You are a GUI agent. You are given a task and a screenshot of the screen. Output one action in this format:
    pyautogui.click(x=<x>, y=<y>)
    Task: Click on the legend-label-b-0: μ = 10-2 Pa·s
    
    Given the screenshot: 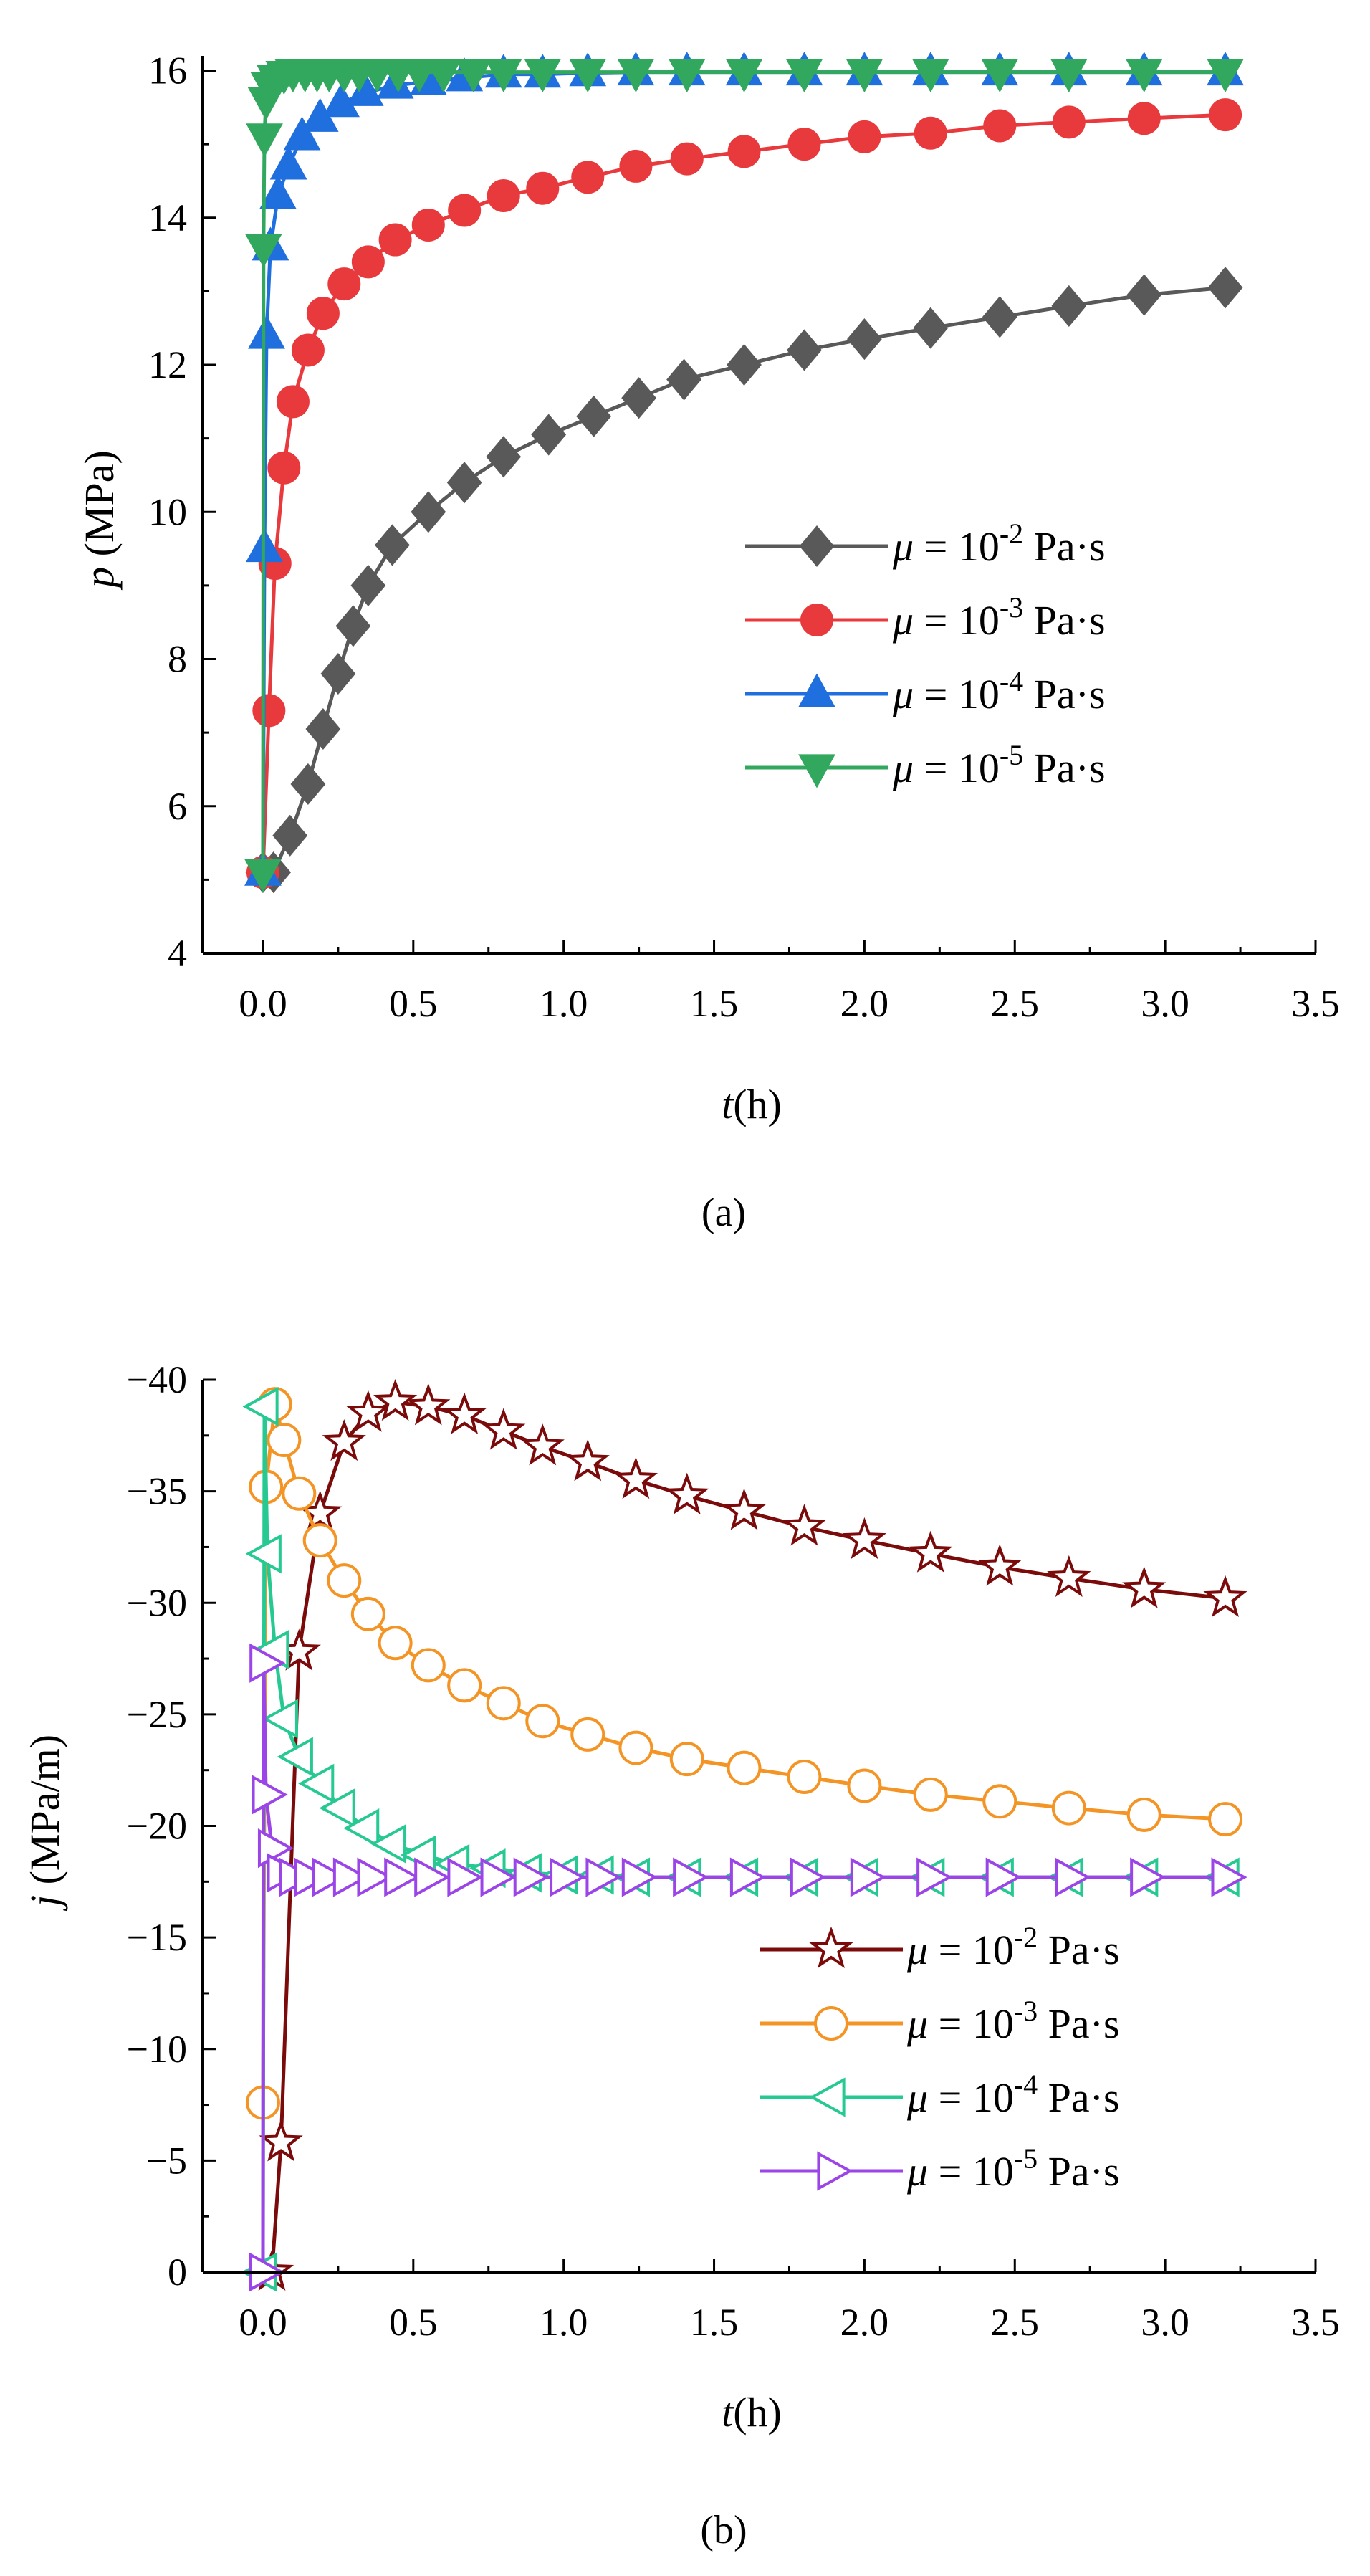 What is the action you would take?
    pyautogui.click(x=1013, y=1947)
    